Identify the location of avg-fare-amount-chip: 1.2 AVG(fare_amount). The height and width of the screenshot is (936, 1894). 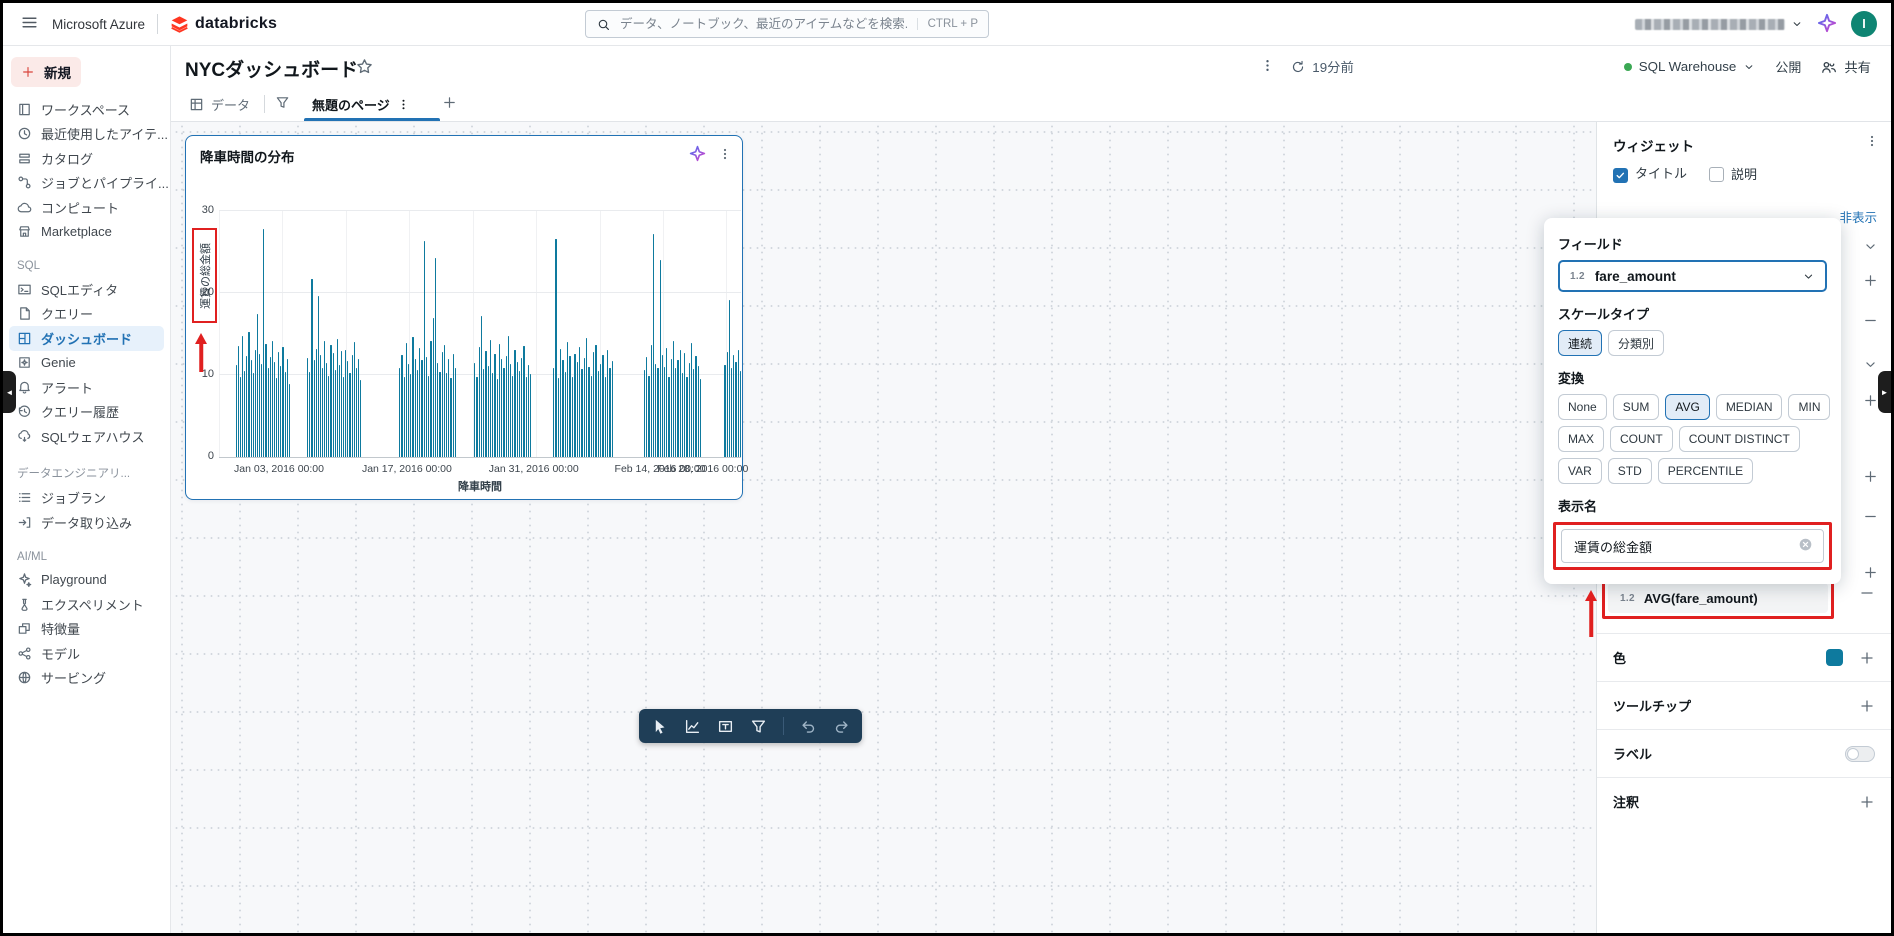
(1718, 598).